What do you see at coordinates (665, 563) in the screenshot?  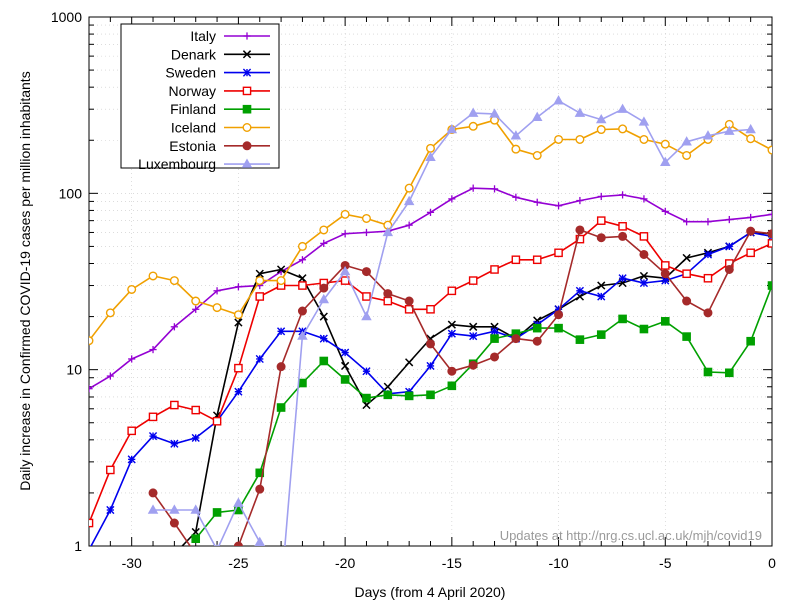 I see `x-tick-label: -5` at bounding box center [665, 563].